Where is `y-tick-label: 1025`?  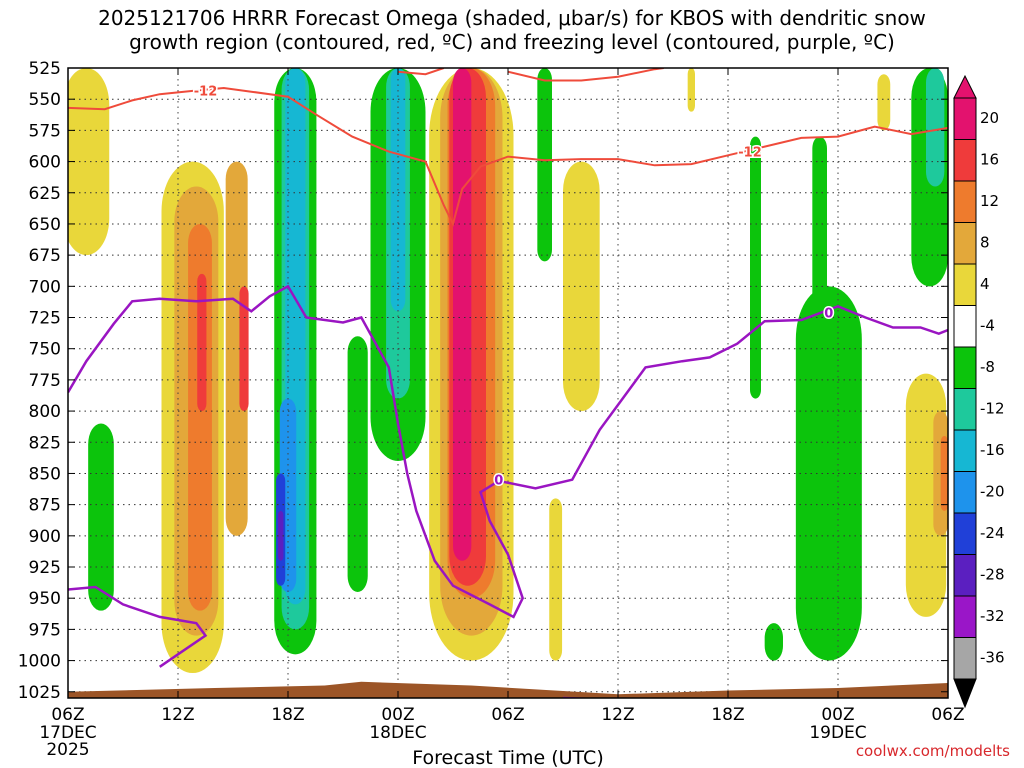 y-tick-label: 1025 is located at coordinates (39, 693).